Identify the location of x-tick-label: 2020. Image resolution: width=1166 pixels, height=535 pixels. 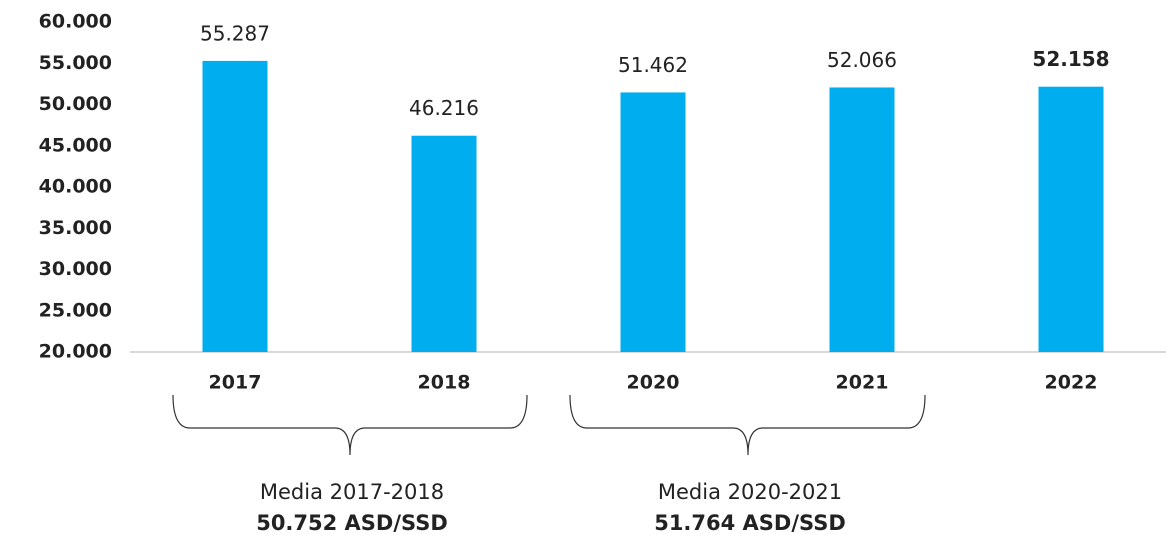
(653, 383).